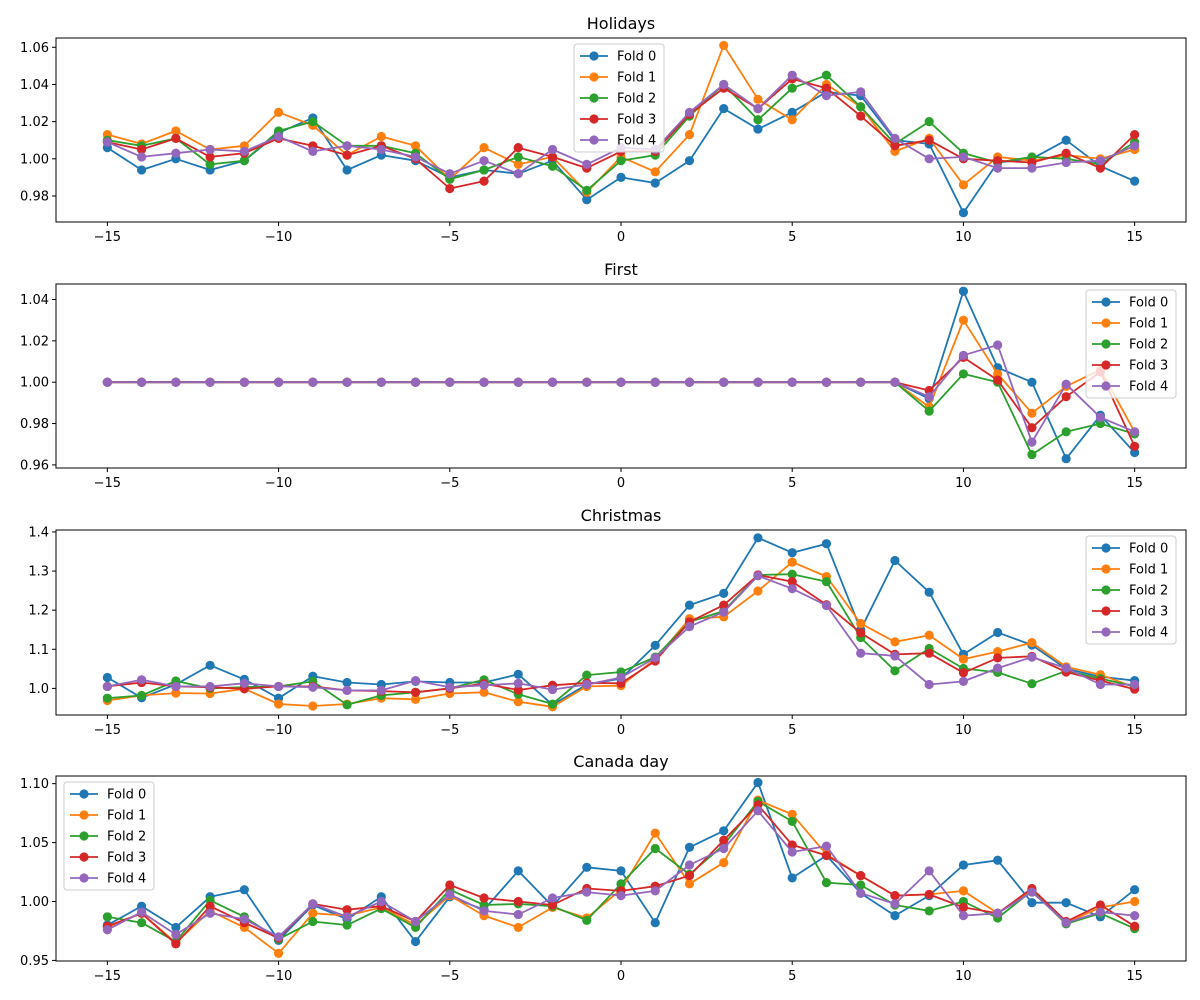 The image size is (1200, 1000). I want to click on legend-item: Fold 4, so click(1130, 633).